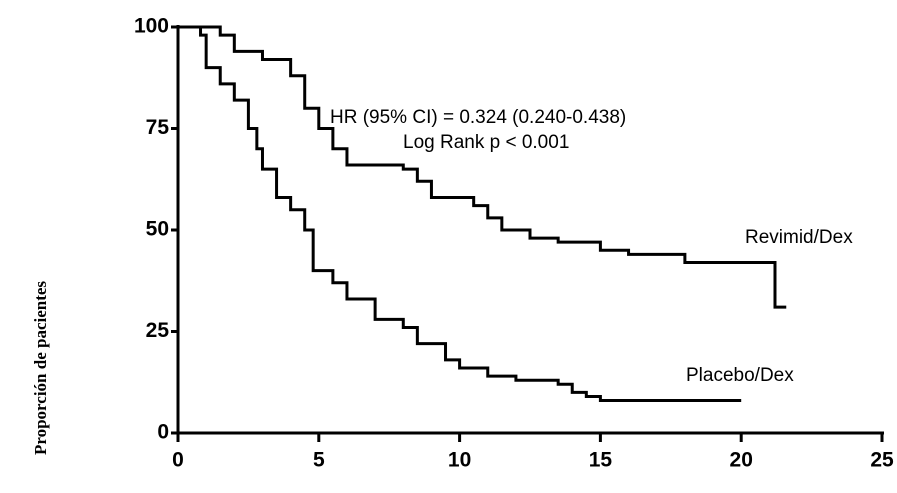 This screenshot has height=493, width=897. What do you see at coordinates (158, 330) in the screenshot?
I see `y-tick-label: 25` at bounding box center [158, 330].